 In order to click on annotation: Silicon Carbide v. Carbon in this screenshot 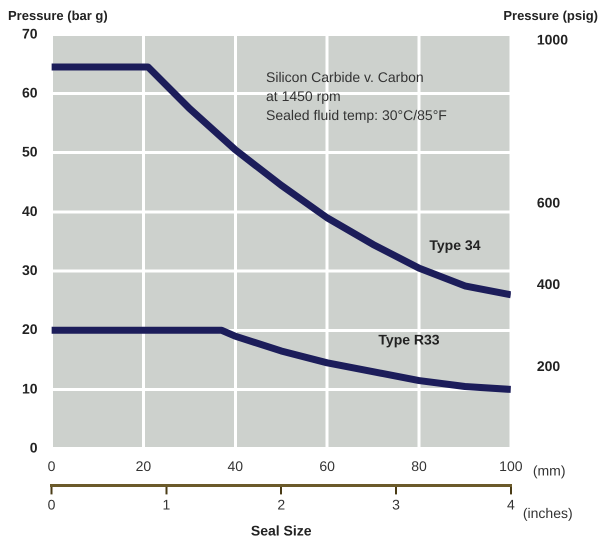, I will do `click(345, 77)`.